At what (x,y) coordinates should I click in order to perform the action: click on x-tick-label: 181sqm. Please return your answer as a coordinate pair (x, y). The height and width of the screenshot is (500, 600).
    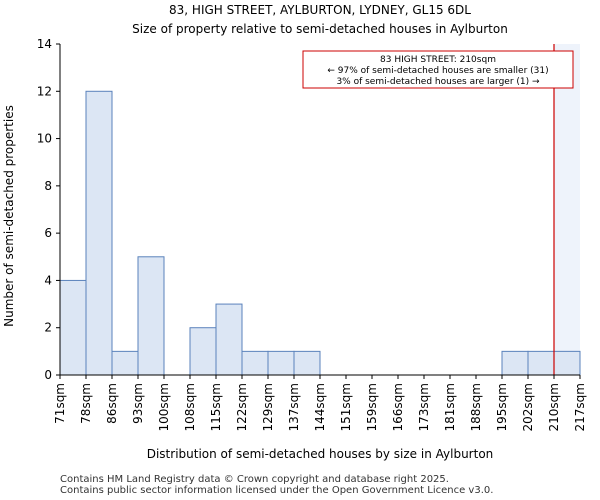
    Looking at the image, I should click on (450, 407).